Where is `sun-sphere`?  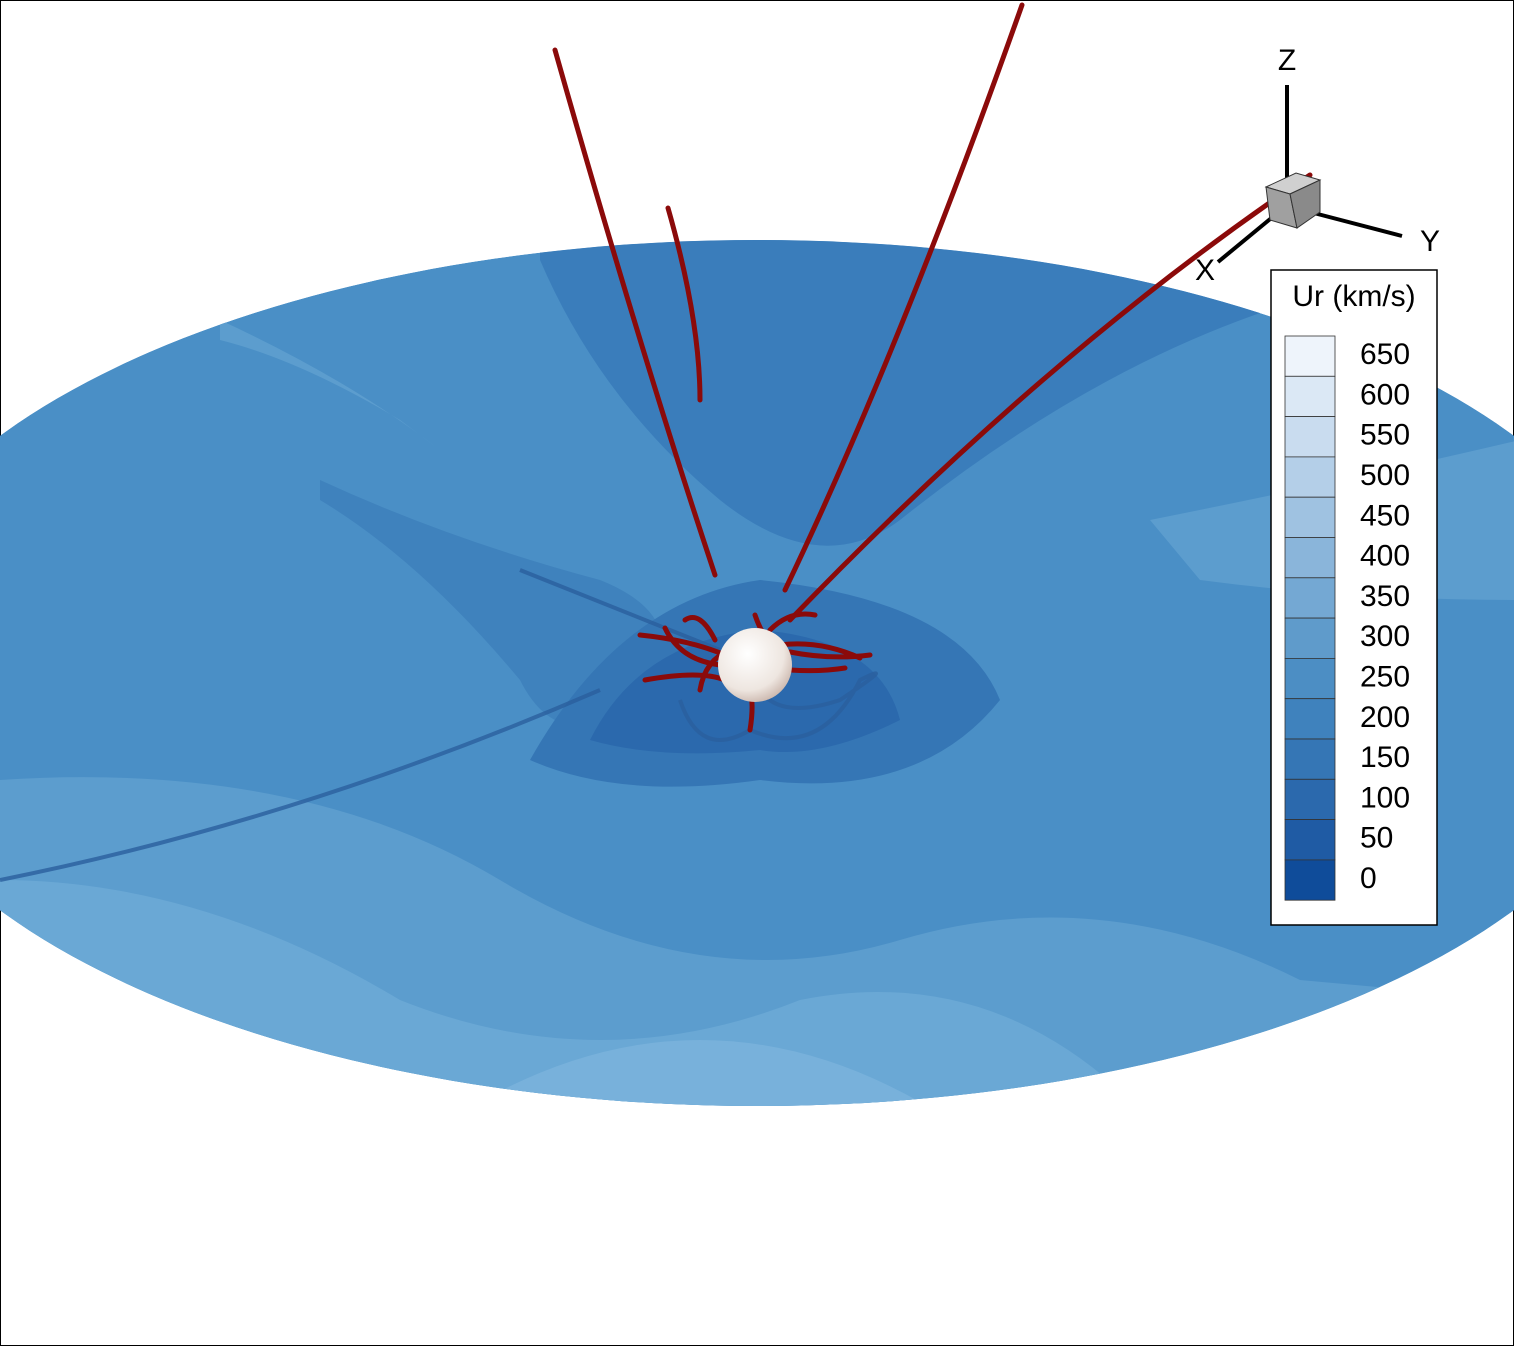
sun-sphere is located at coordinates (755, 665).